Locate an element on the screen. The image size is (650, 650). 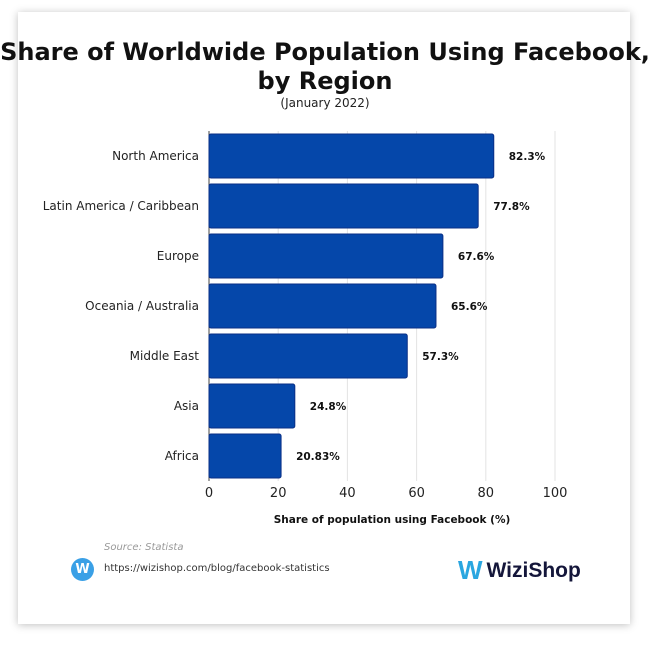
data-label: 24.8% is located at coordinates (328, 407).